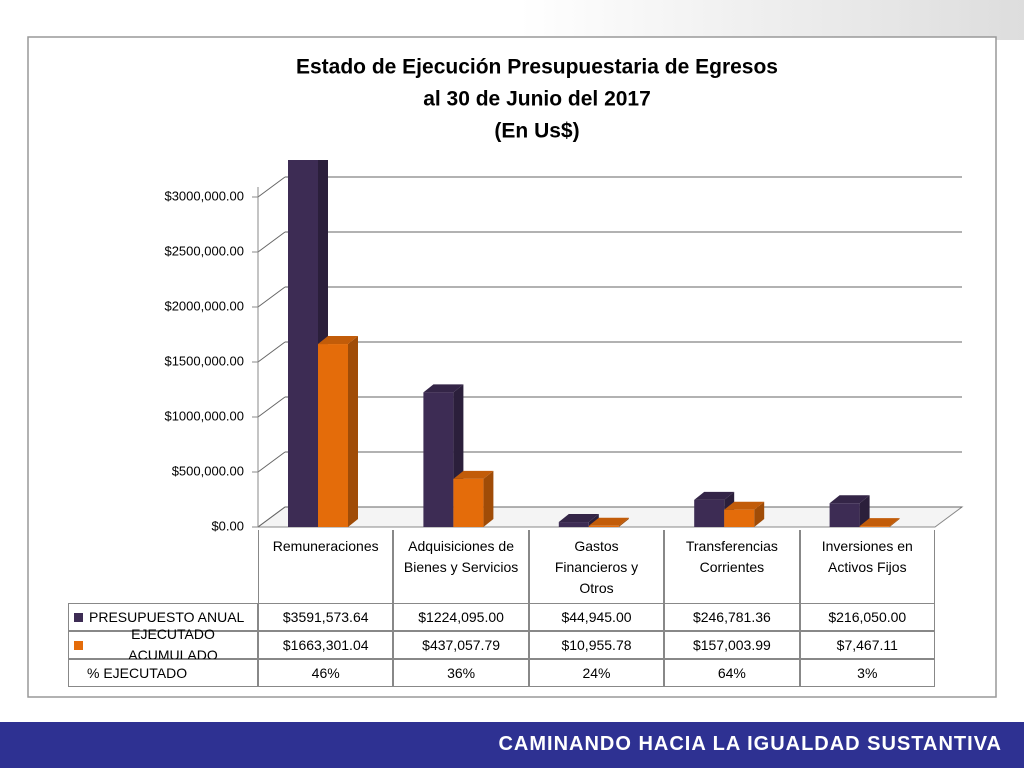 Image resolution: width=1024 pixels, height=768 pixels. Describe the element at coordinates (732, 617) in the screenshot. I see `table-value: $246,781.36` at that location.